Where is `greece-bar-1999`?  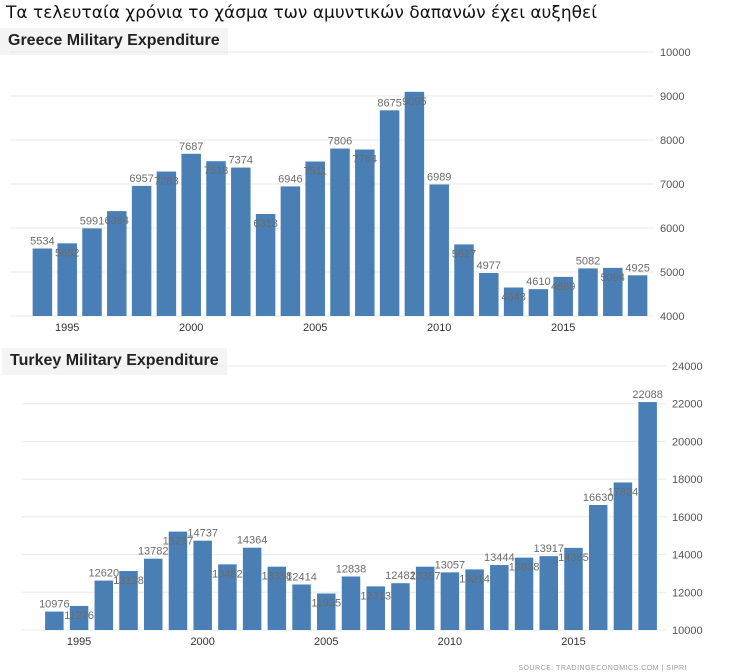
greece-bar-1999 is located at coordinates (166, 243).